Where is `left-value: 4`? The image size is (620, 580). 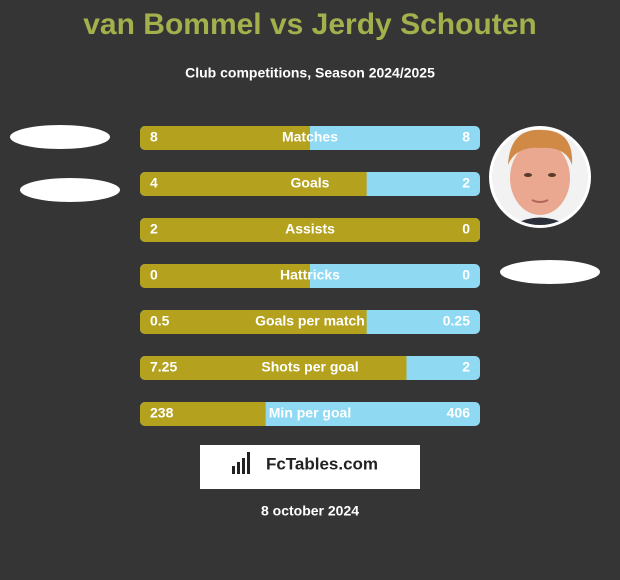 left-value: 4 is located at coordinates (154, 183).